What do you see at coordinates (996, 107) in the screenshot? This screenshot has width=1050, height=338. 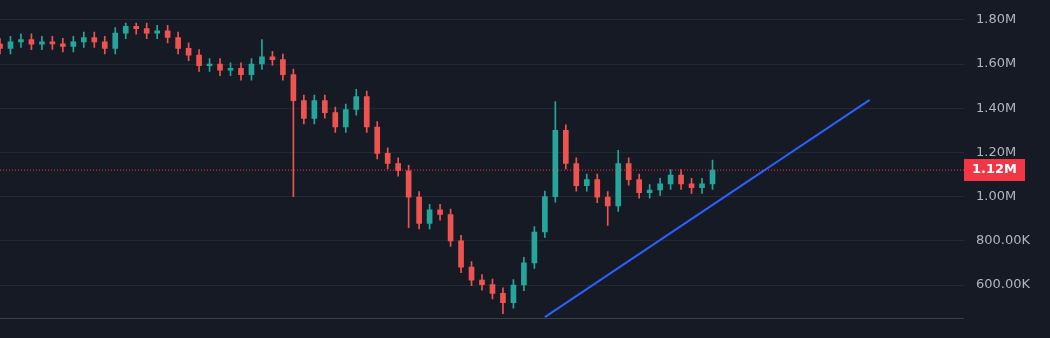 I see `y-tick-label: 1.40M` at bounding box center [996, 107].